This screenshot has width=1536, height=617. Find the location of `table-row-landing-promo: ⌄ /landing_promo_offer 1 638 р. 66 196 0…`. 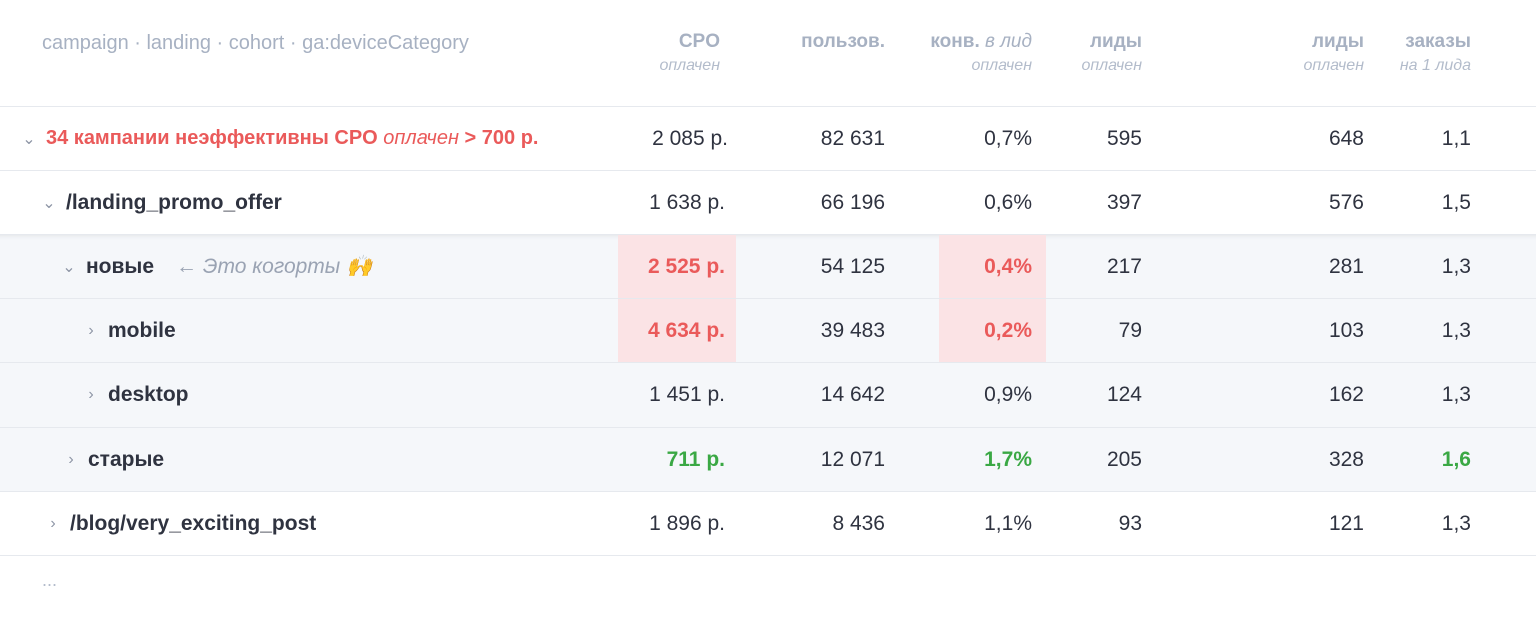

table-row-landing-promo: ⌄ /landing_promo_offer 1 638 р. 66 196 0… is located at coordinates (768, 203).